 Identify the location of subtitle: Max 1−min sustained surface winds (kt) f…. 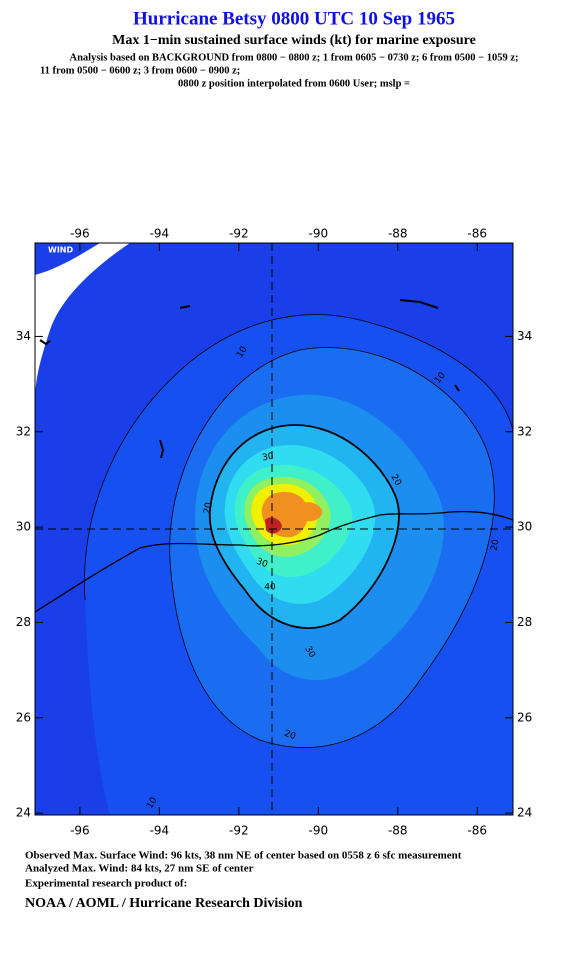
(294, 40).